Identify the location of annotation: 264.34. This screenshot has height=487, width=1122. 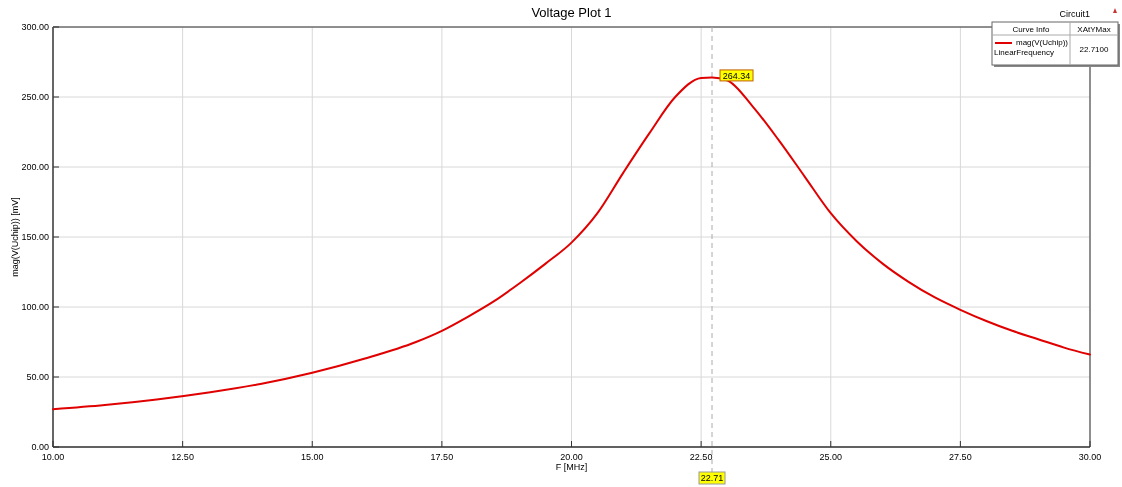
(736, 75).